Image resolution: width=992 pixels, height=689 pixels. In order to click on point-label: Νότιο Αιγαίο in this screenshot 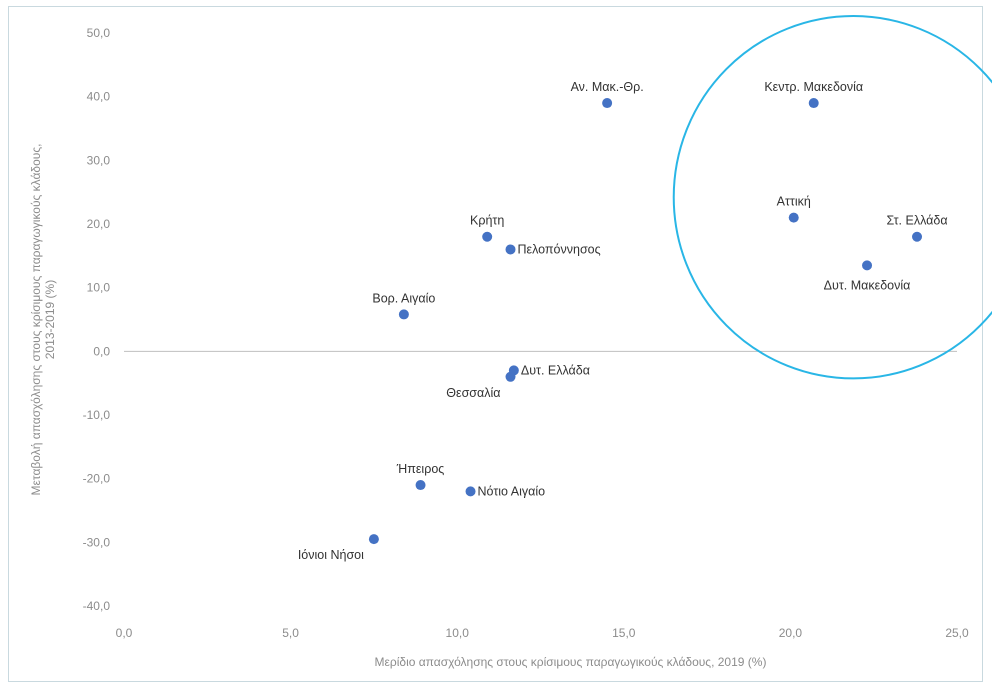, I will do `click(512, 491)`.